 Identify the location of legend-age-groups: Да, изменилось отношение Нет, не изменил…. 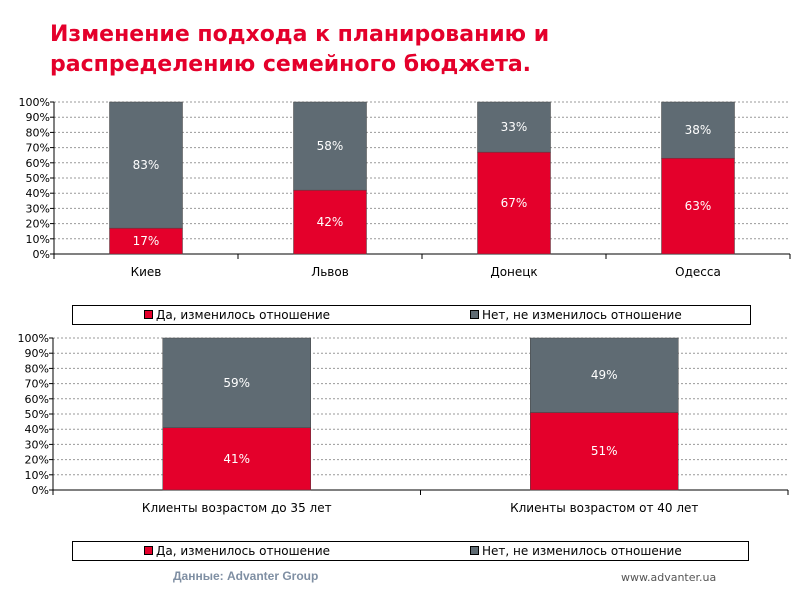
(410, 551).